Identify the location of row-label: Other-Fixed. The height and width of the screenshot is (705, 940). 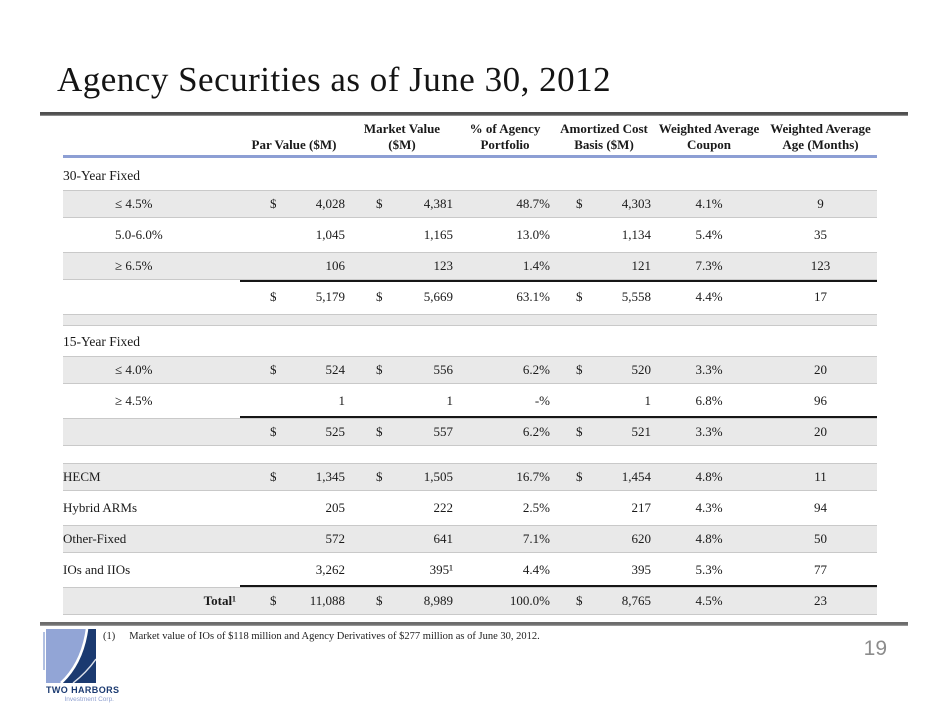
(95, 538).